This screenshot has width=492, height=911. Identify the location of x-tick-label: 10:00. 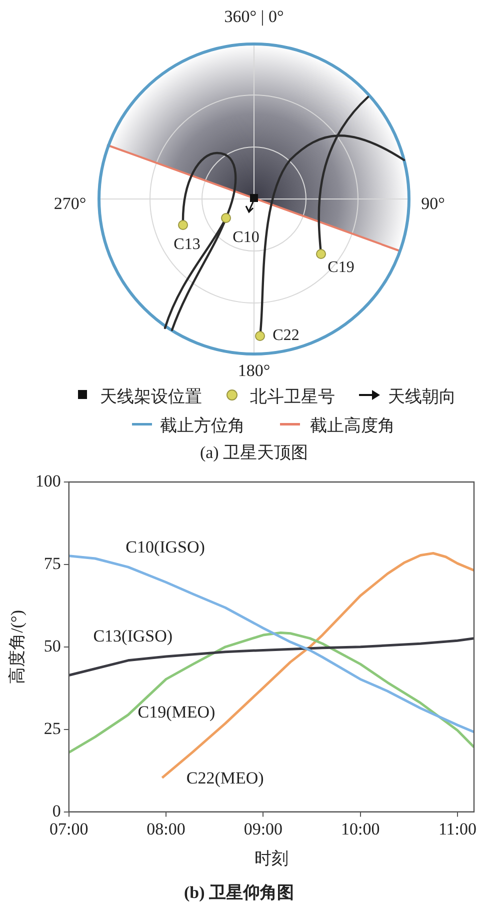
(360, 828).